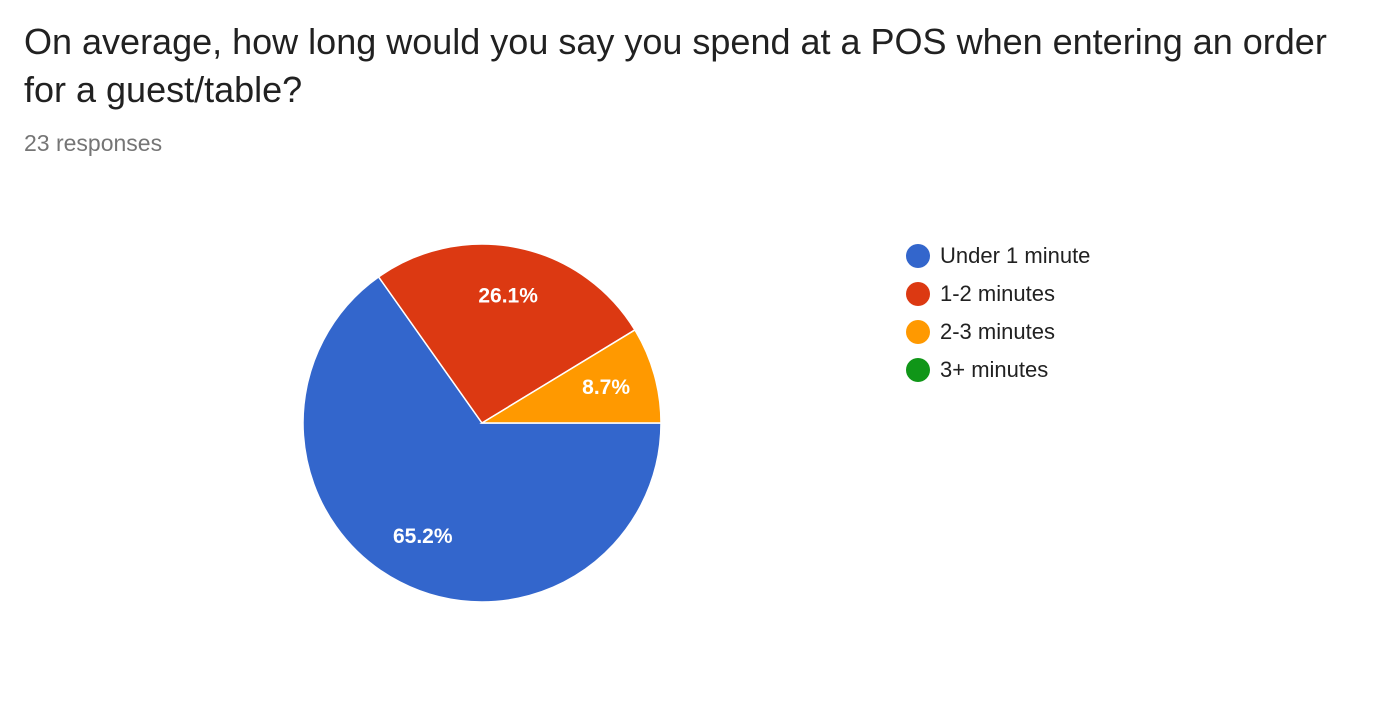 Image resolution: width=1374 pixels, height=724 pixels. Describe the element at coordinates (997, 331) in the screenshot. I see `legend-label: 2-3 minutes` at that location.